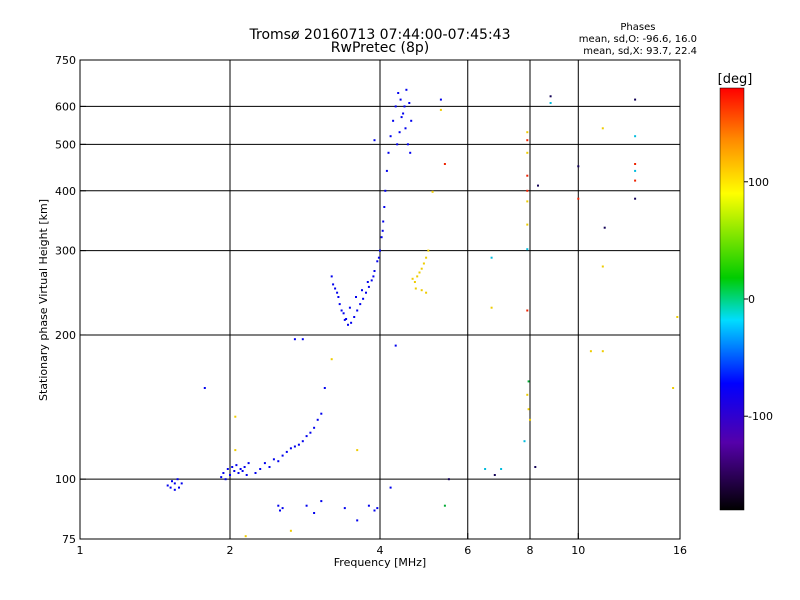 The height and width of the screenshot is (600, 800). I want to click on chart-title-line1: Tromsø 20160713 07:44:00-07:45:43, so click(380, 35).